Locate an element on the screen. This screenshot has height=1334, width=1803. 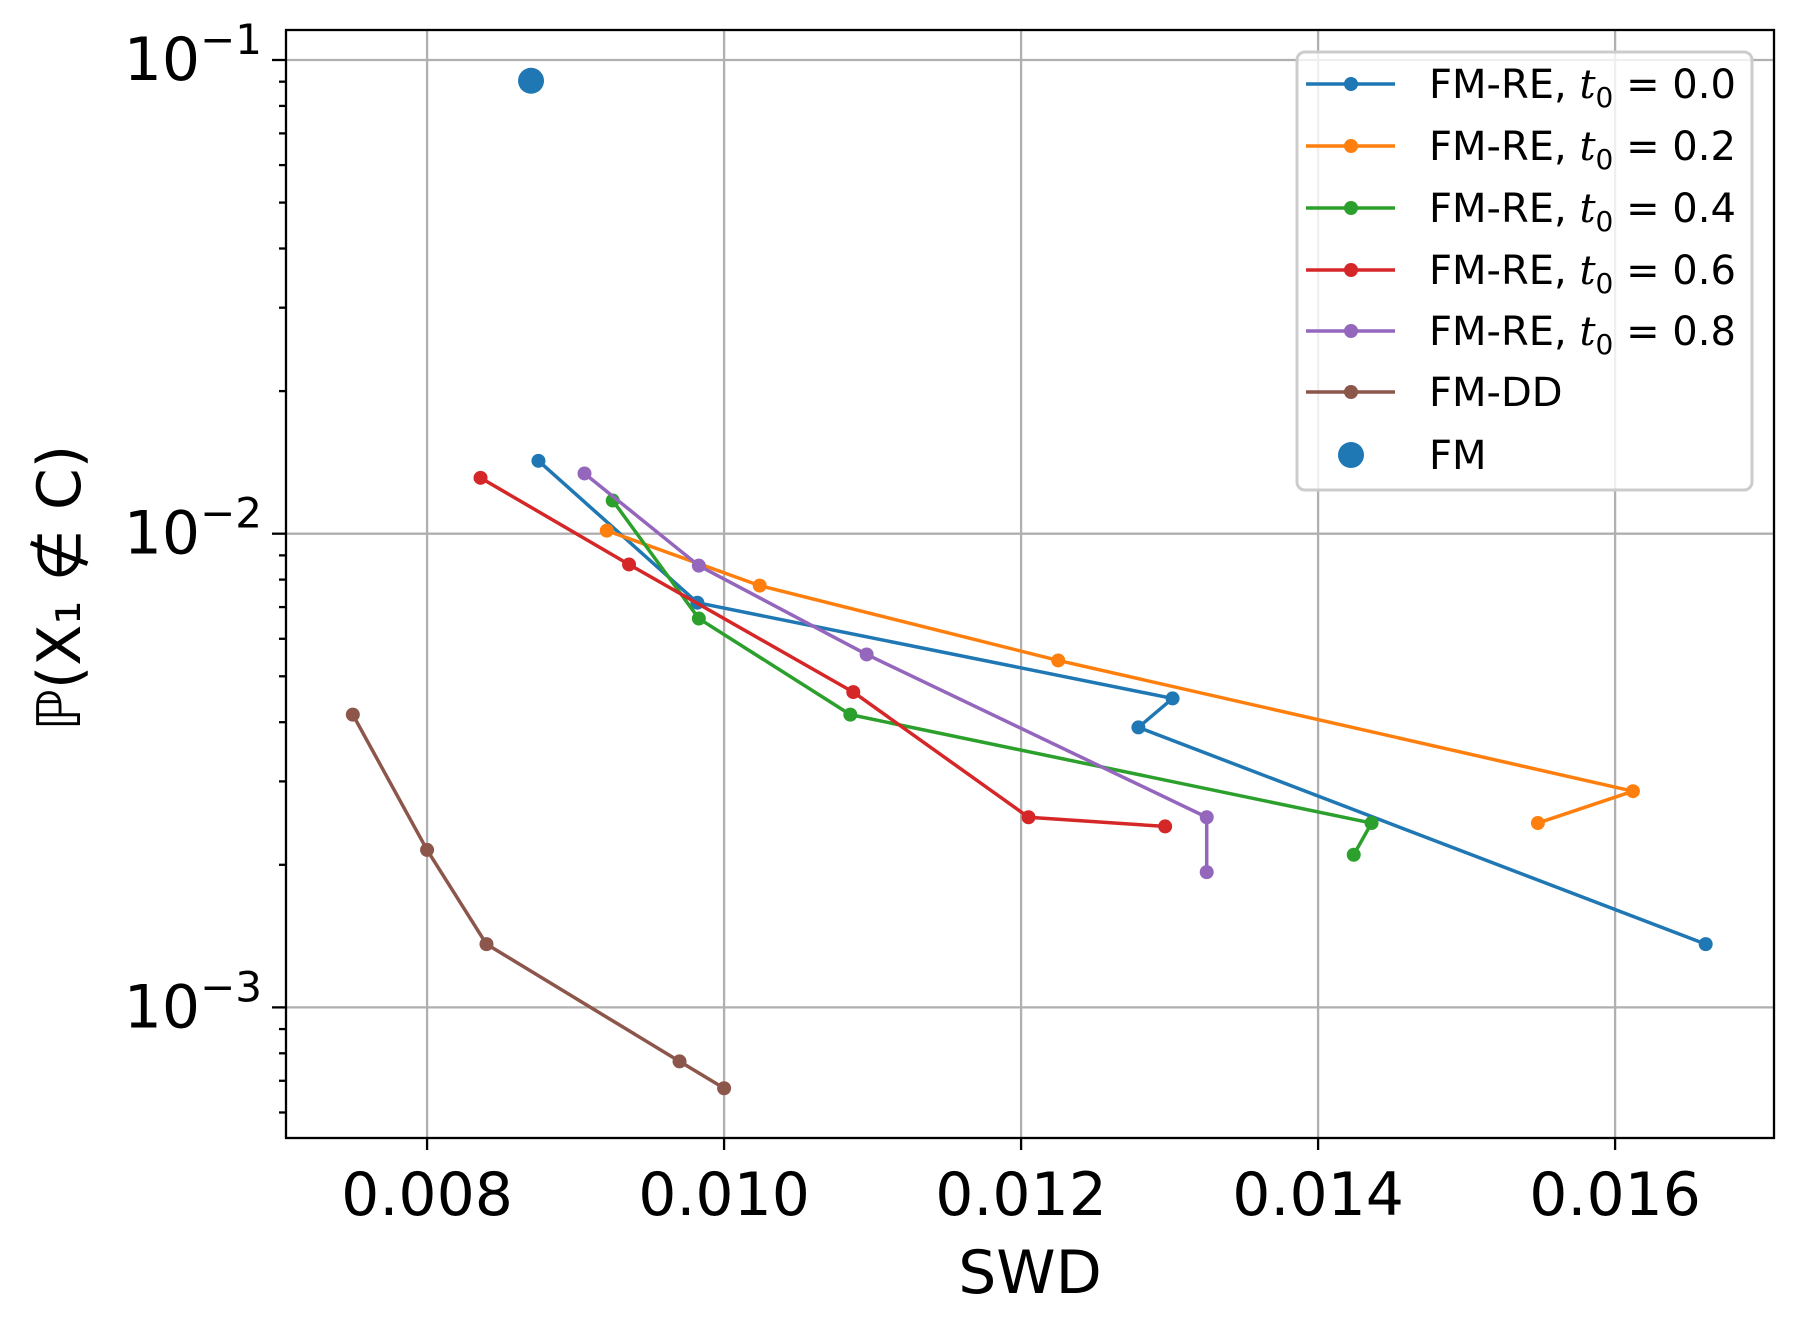
y-tick-label: 10⁻³ is located at coordinates (193, 1002).